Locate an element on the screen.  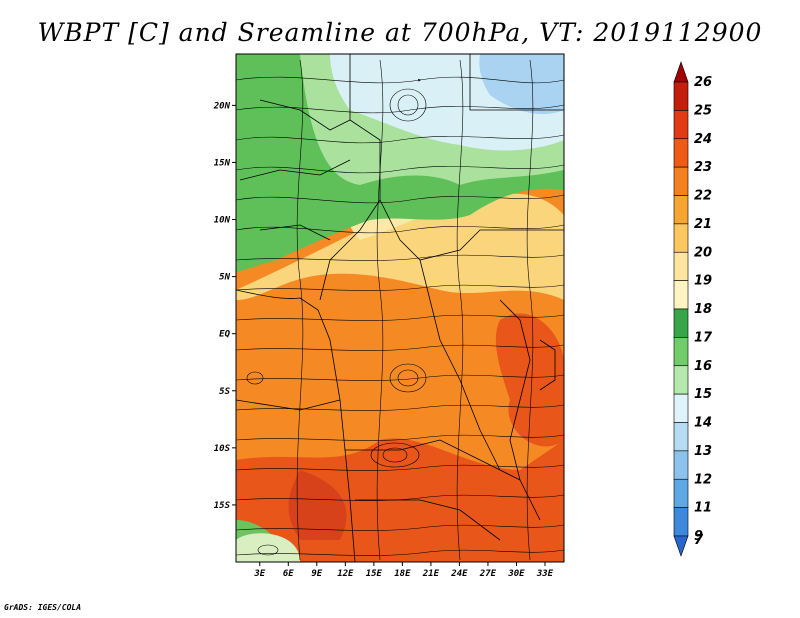
lon-tick-label: 27E is located at coordinates (488, 574).